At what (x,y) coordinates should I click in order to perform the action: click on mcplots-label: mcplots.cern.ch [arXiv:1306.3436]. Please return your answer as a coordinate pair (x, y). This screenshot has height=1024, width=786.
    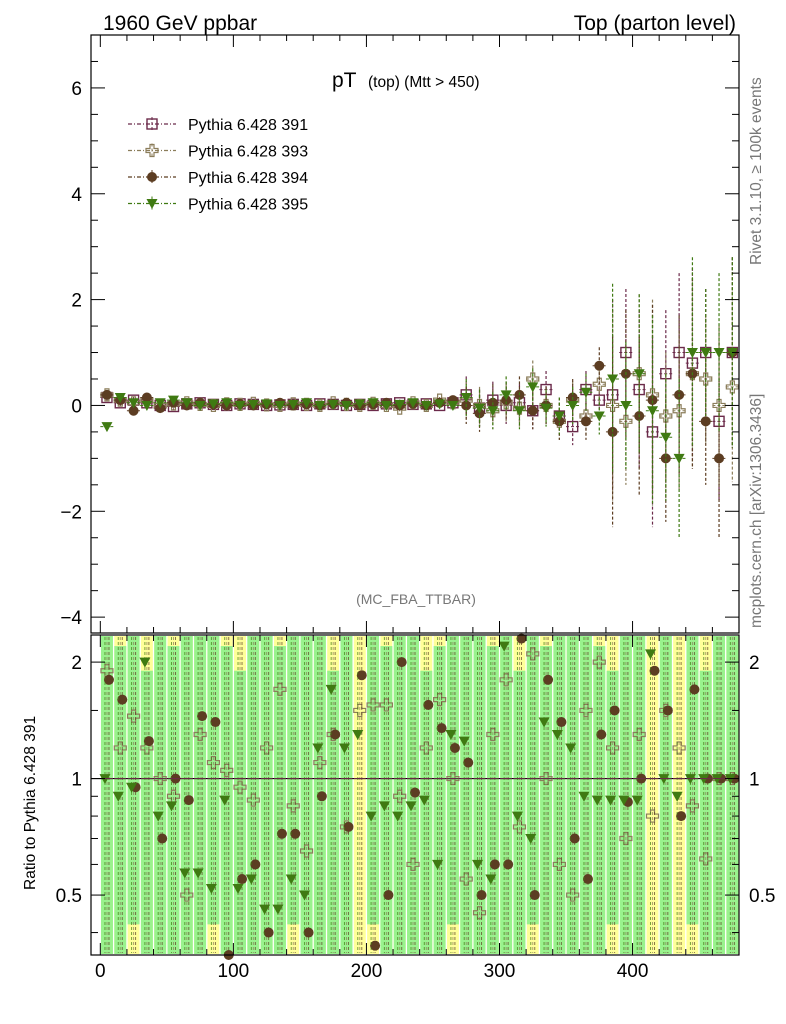
    Looking at the image, I should click on (756, 511).